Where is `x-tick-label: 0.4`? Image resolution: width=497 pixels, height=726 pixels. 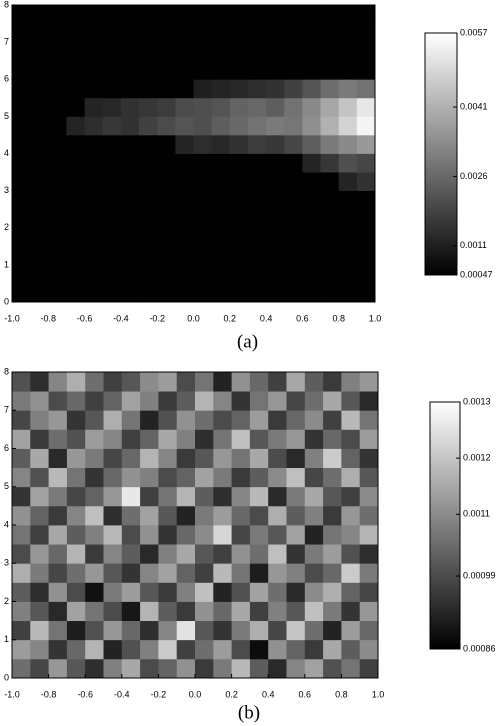
x-tick-label: 0.4 is located at coordinates (266, 318).